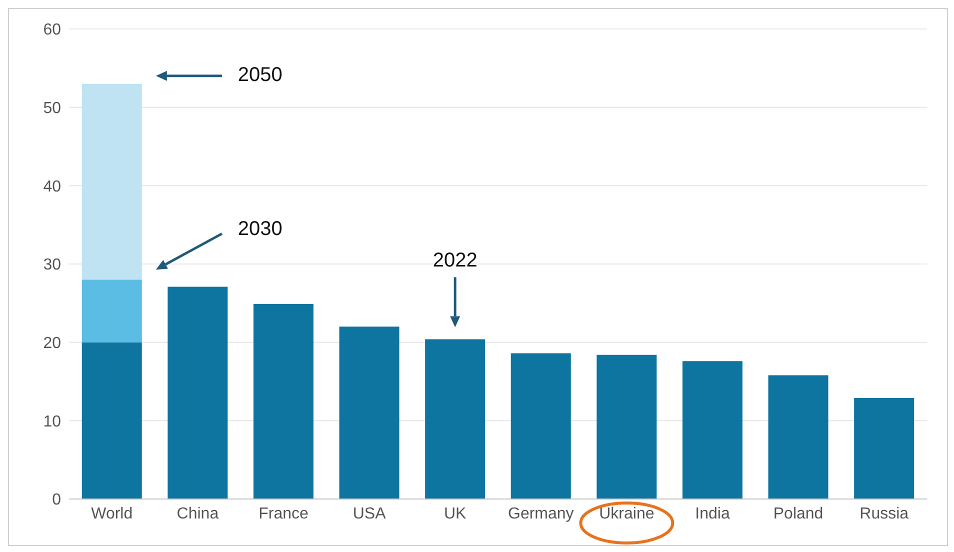 The height and width of the screenshot is (552, 954). What do you see at coordinates (260, 229) in the screenshot?
I see `annotation: 2030` at bounding box center [260, 229].